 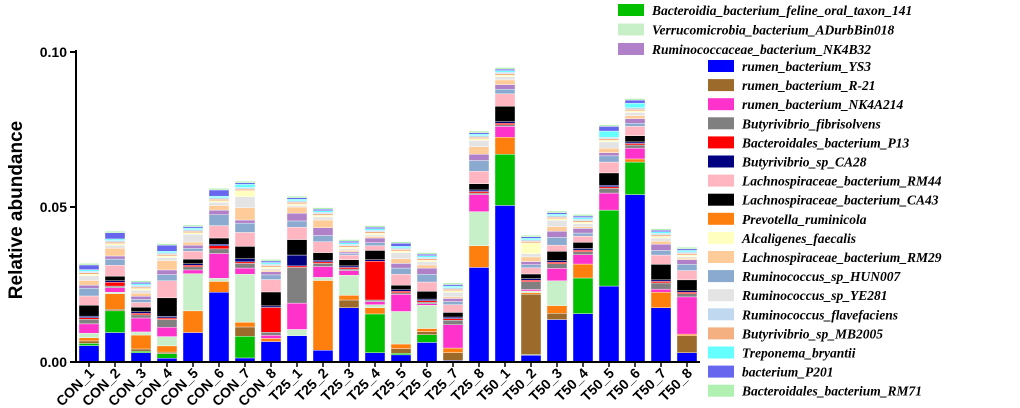 I want to click on bar-segment-CON_2-Alcaligenes_faecalis, so click(x=115, y=244).